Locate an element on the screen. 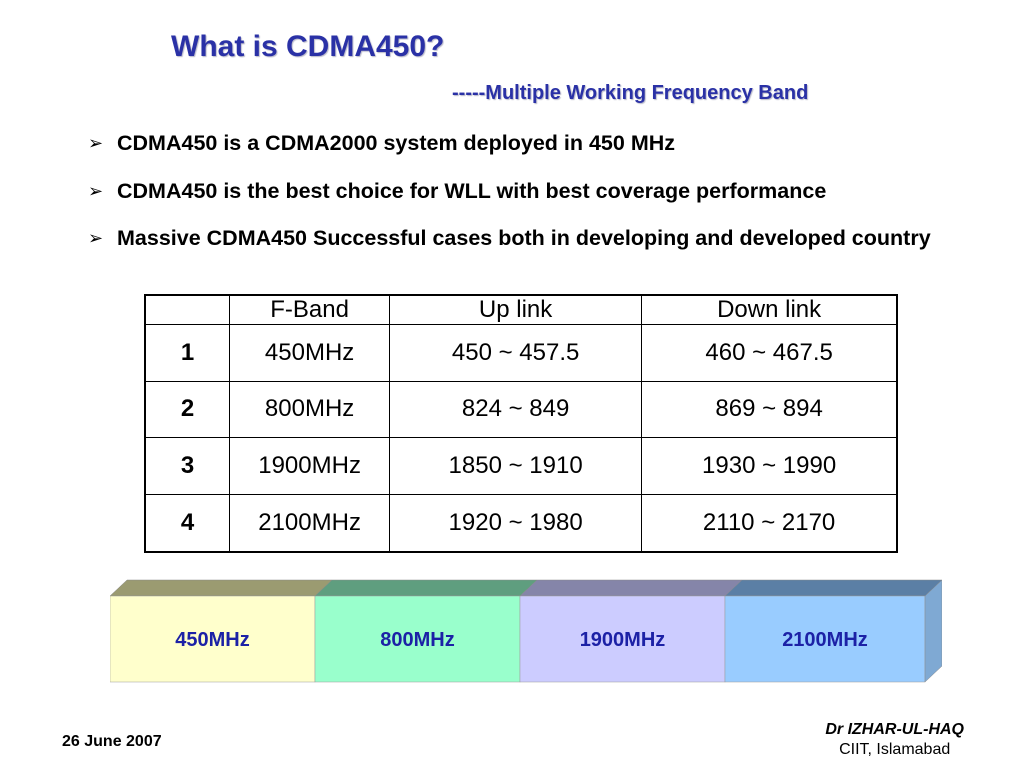  row-index: 3 is located at coordinates (187, 466).